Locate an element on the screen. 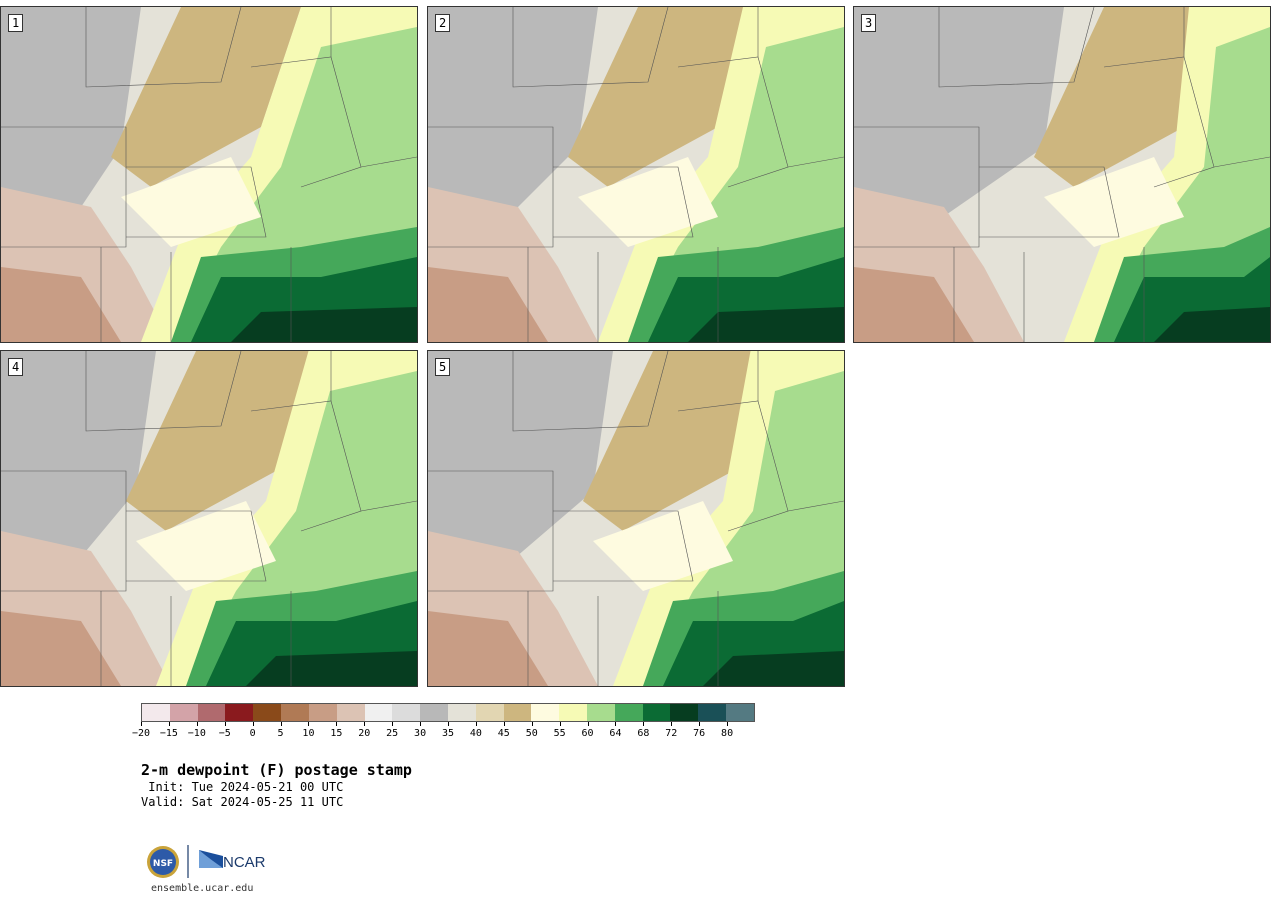  colorbar-tick-label: 68 is located at coordinates (643, 733).